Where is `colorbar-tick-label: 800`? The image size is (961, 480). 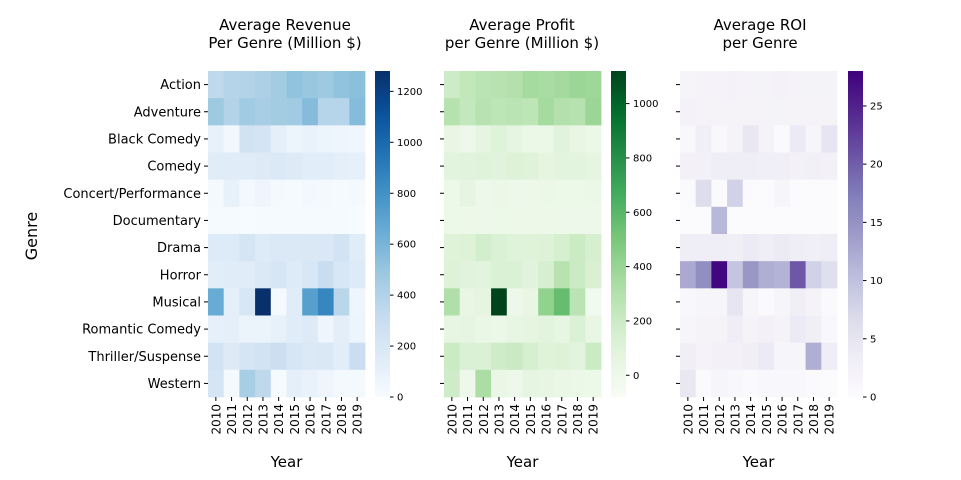
colorbar-tick-label: 800 is located at coordinates (642, 158).